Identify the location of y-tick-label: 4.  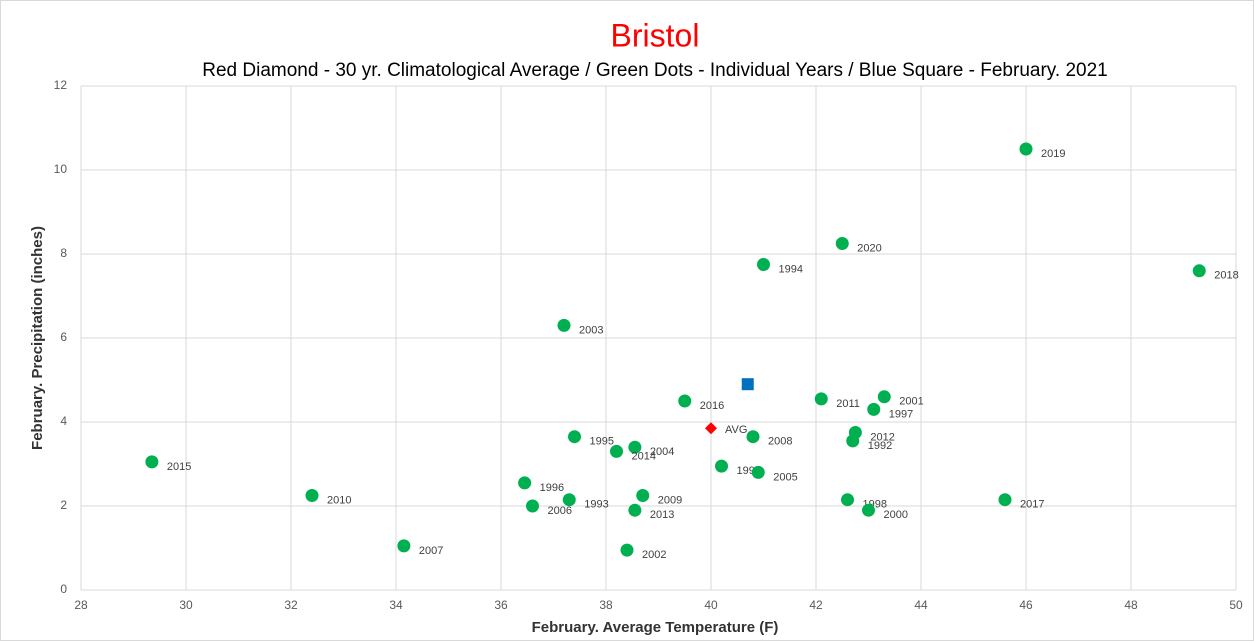
(63, 421).